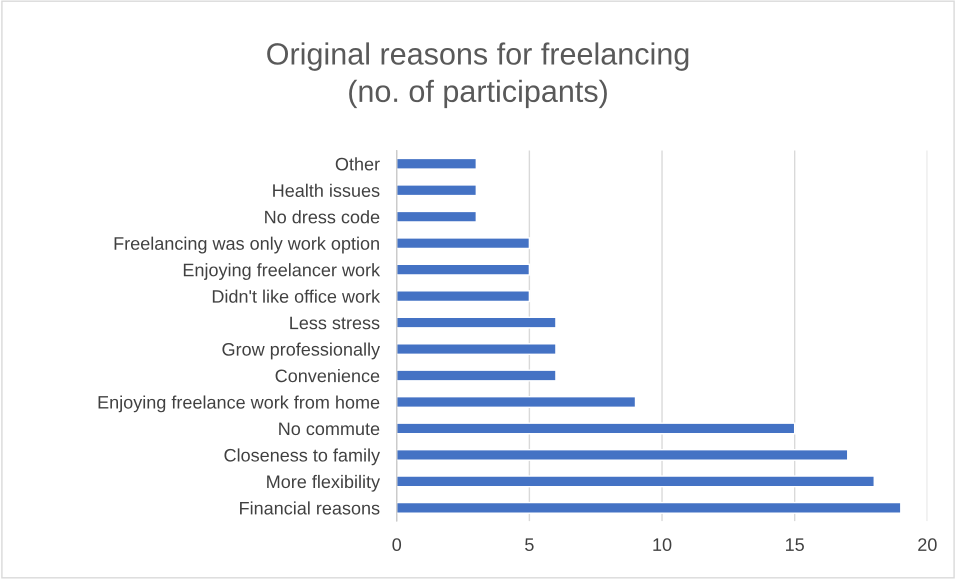  What do you see at coordinates (328, 375) in the screenshot?
I see `y-tick-label: Convenience` at bounding box center [328, 375].